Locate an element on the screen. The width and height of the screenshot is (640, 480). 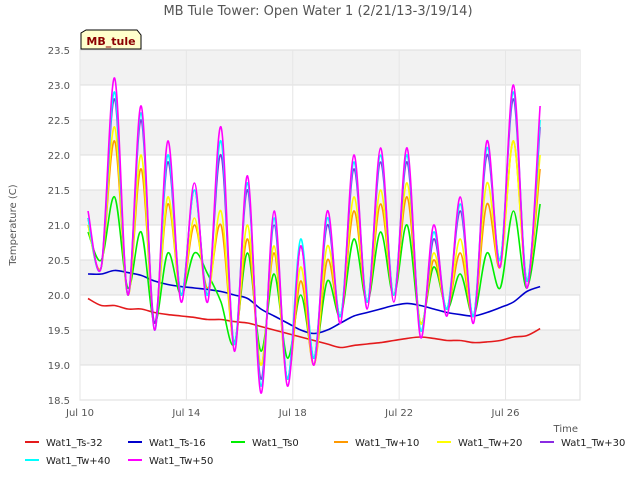
y-tick-label: 22.5 is located at coordinates (59, 121).